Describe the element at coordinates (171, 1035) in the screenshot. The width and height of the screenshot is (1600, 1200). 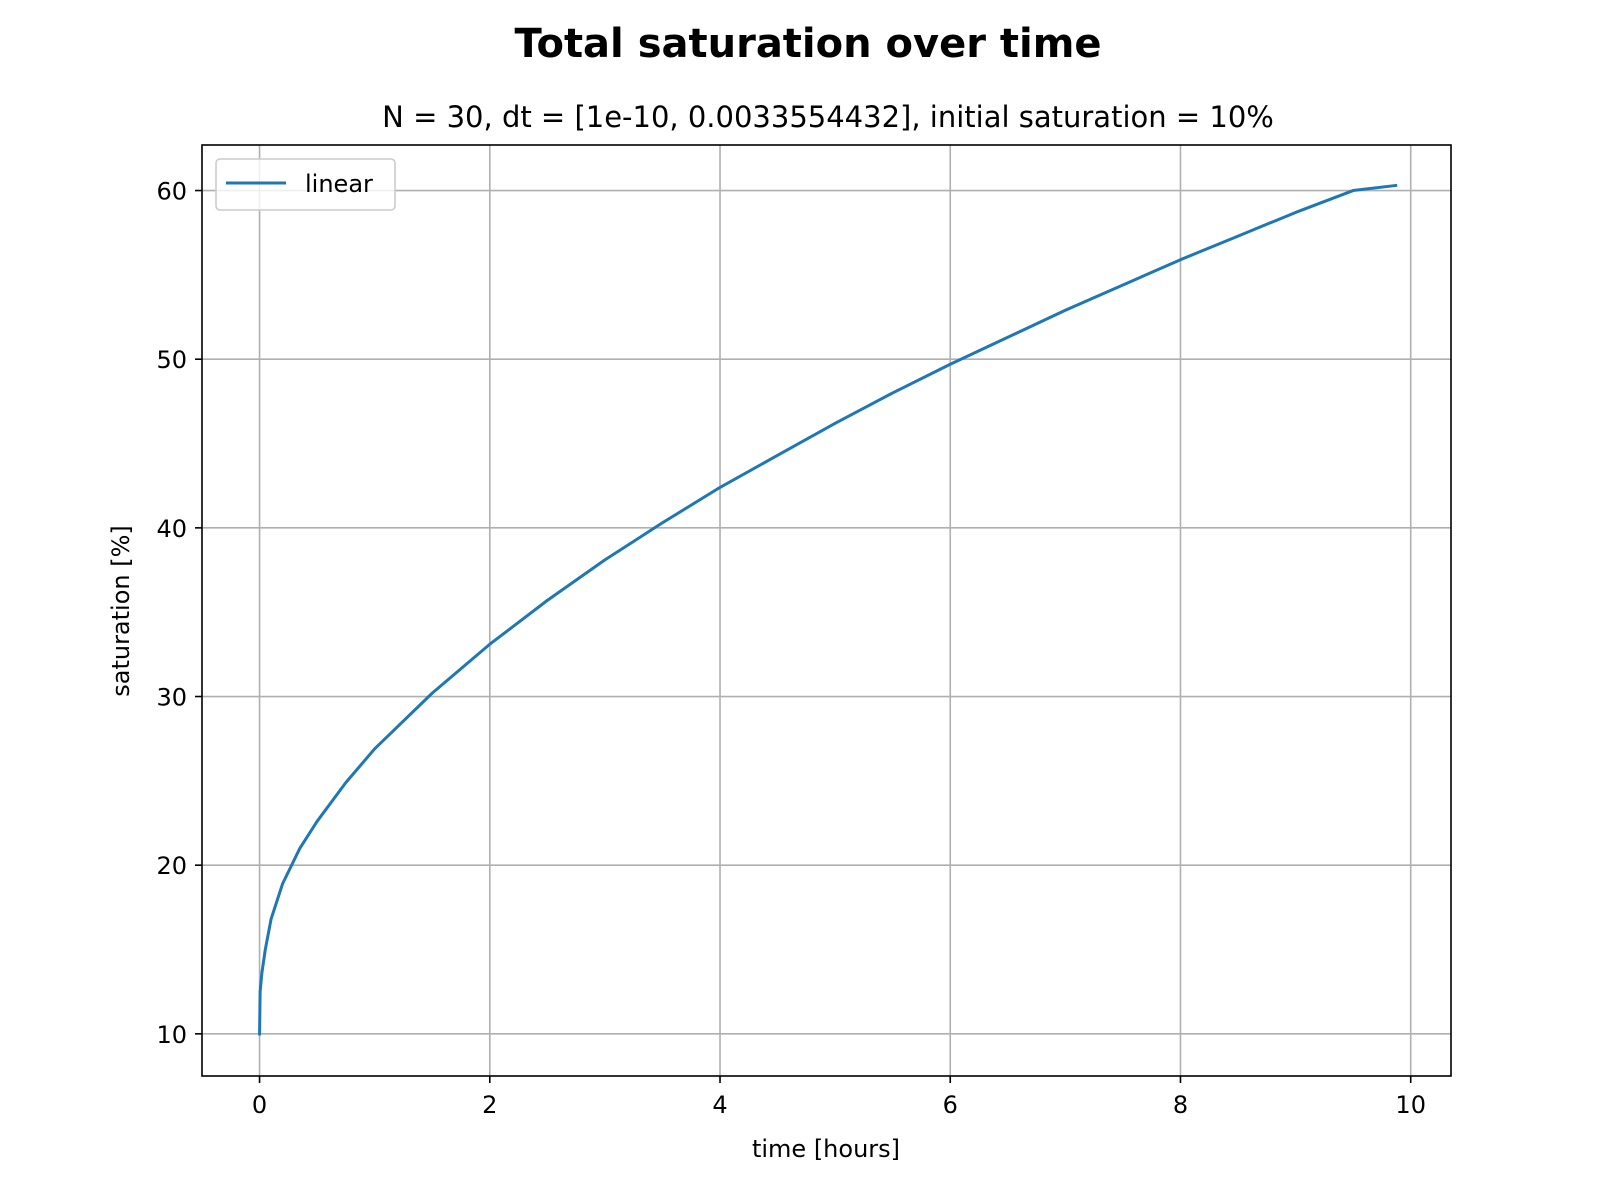
I see `y-tick-label: 10` at that location.